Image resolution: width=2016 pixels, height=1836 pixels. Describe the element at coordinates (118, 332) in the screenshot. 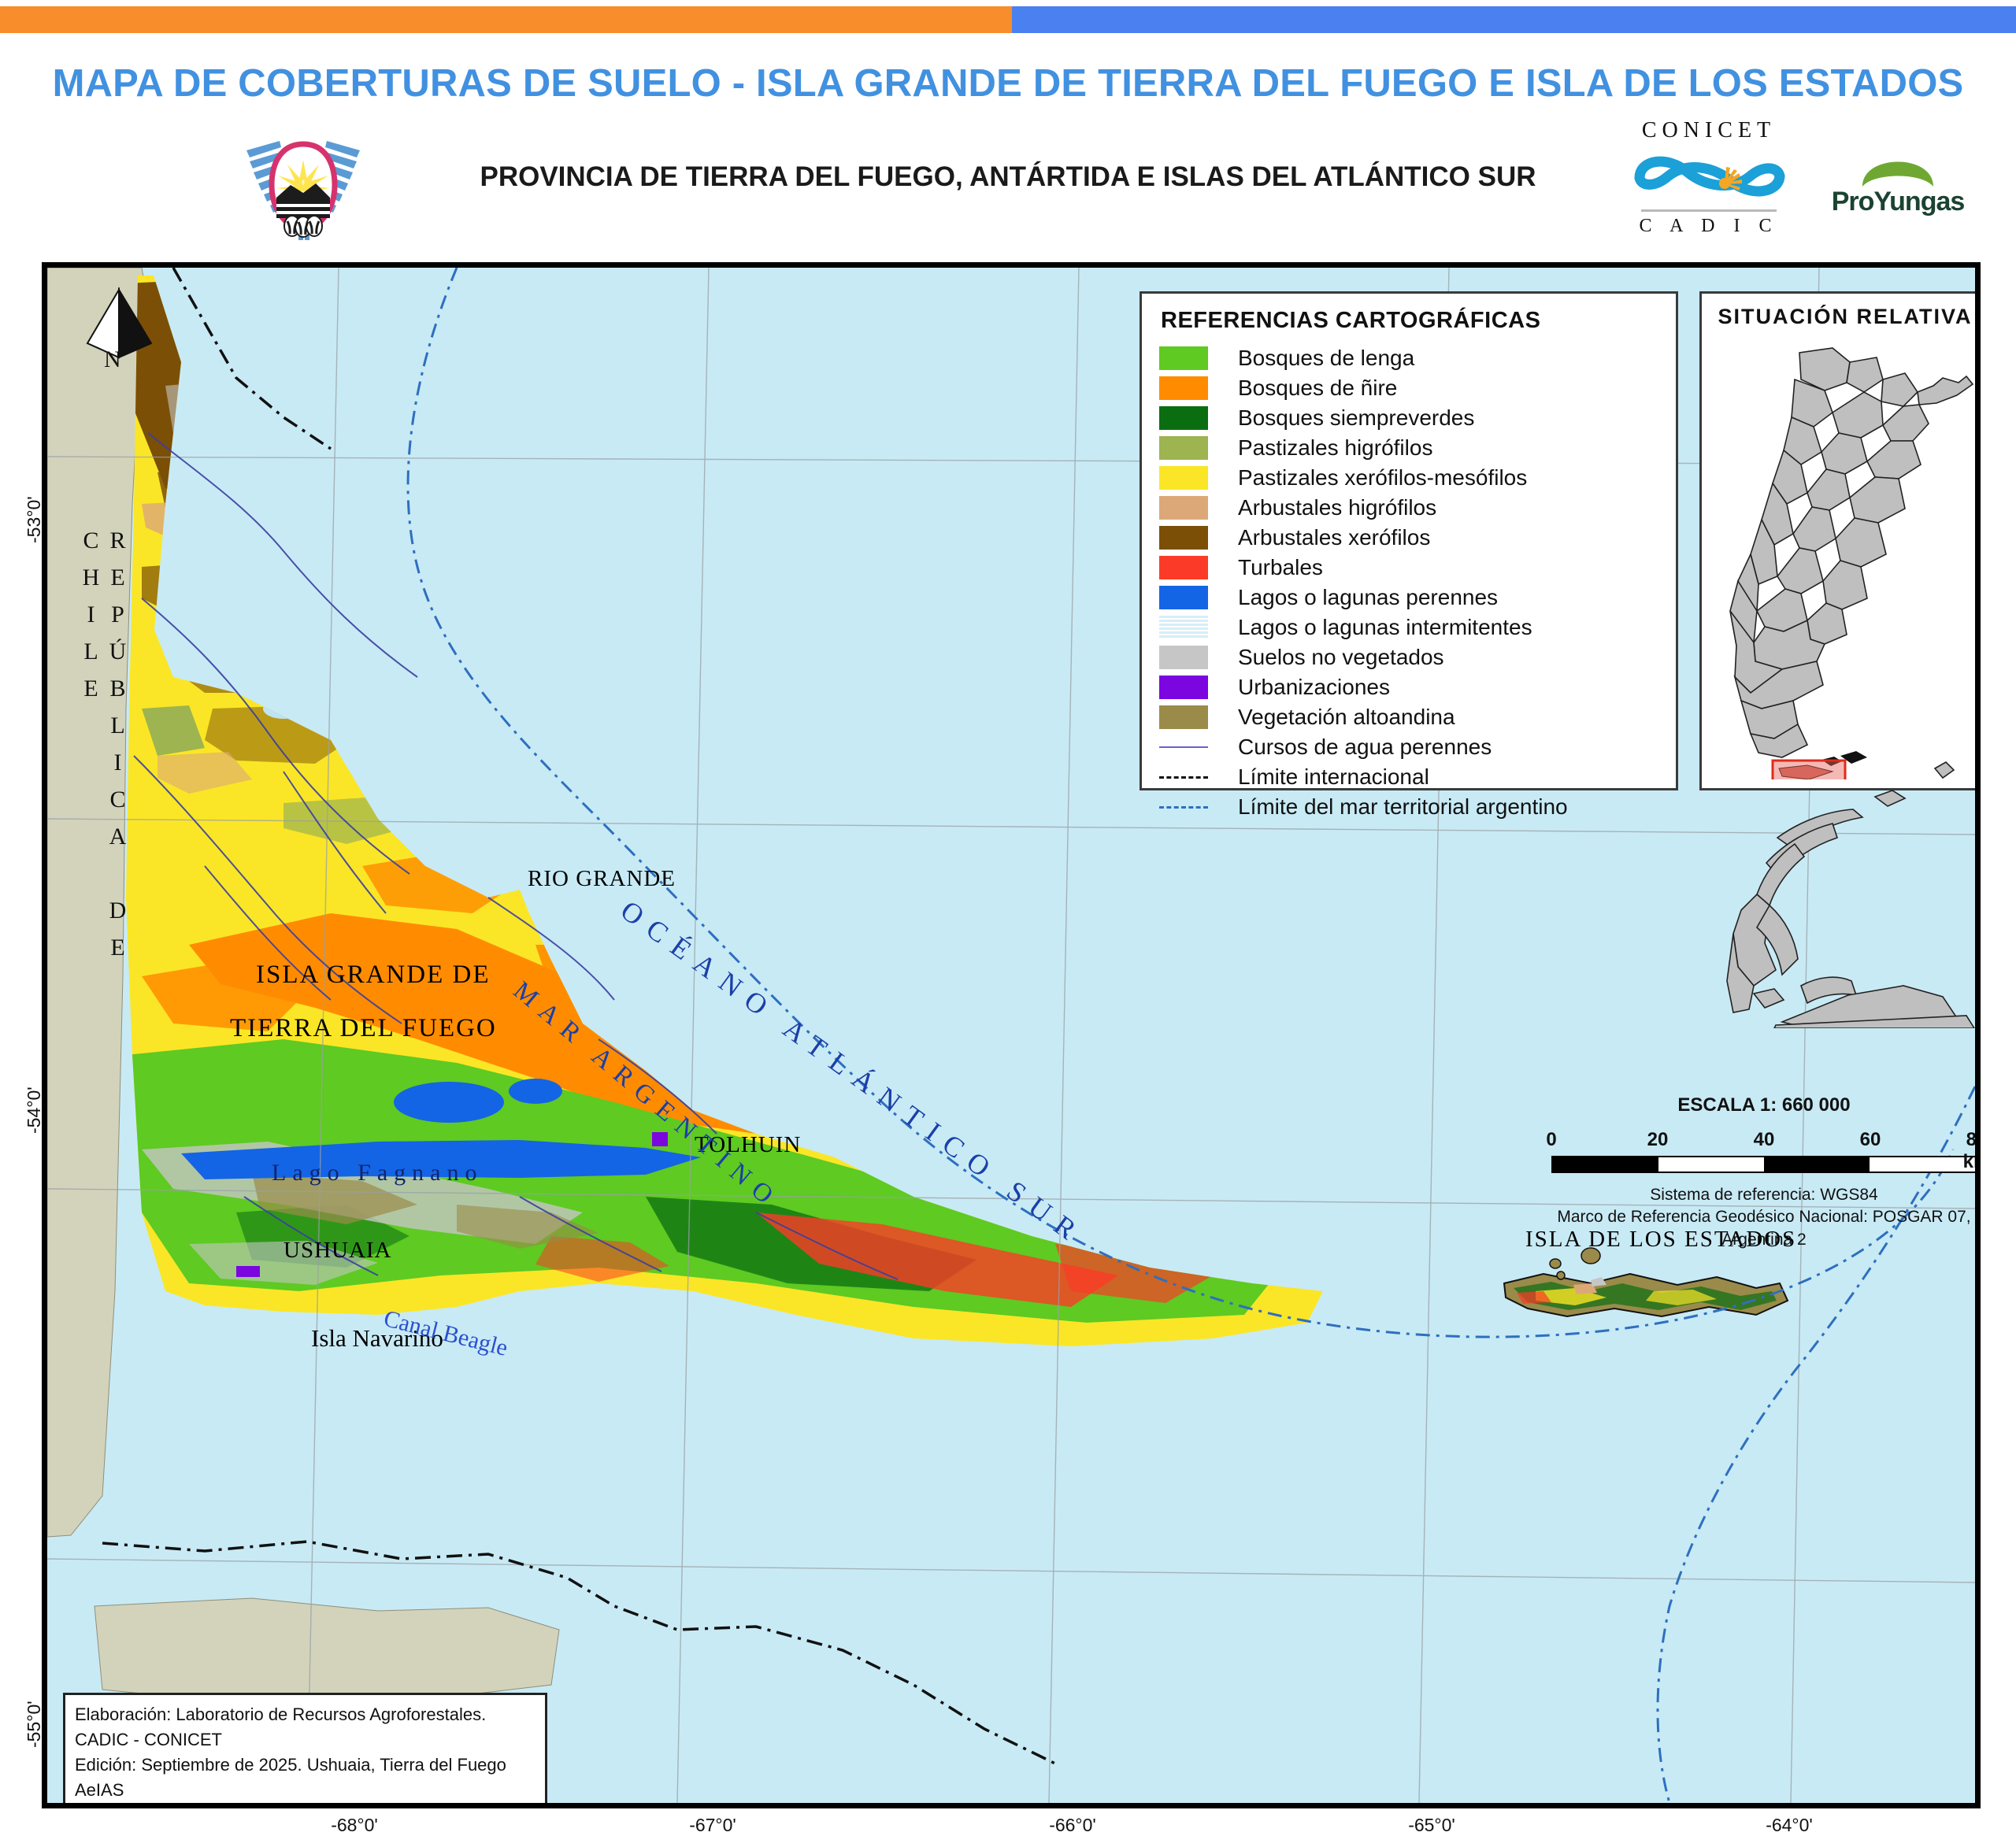

I see `north-arrow-icon: N` at that location.